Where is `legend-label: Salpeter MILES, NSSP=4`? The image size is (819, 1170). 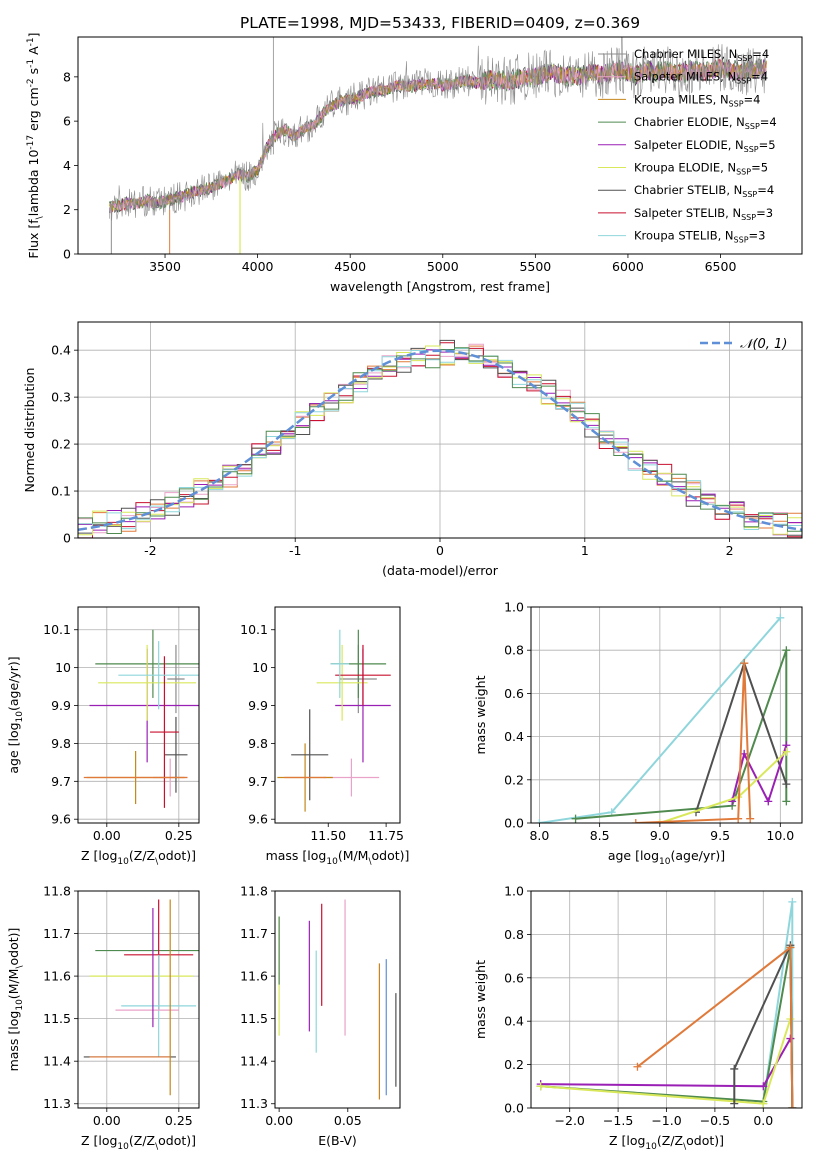 legend-label: Salpeter MILES, NSSP=4 is located at coordinates (701, 78).